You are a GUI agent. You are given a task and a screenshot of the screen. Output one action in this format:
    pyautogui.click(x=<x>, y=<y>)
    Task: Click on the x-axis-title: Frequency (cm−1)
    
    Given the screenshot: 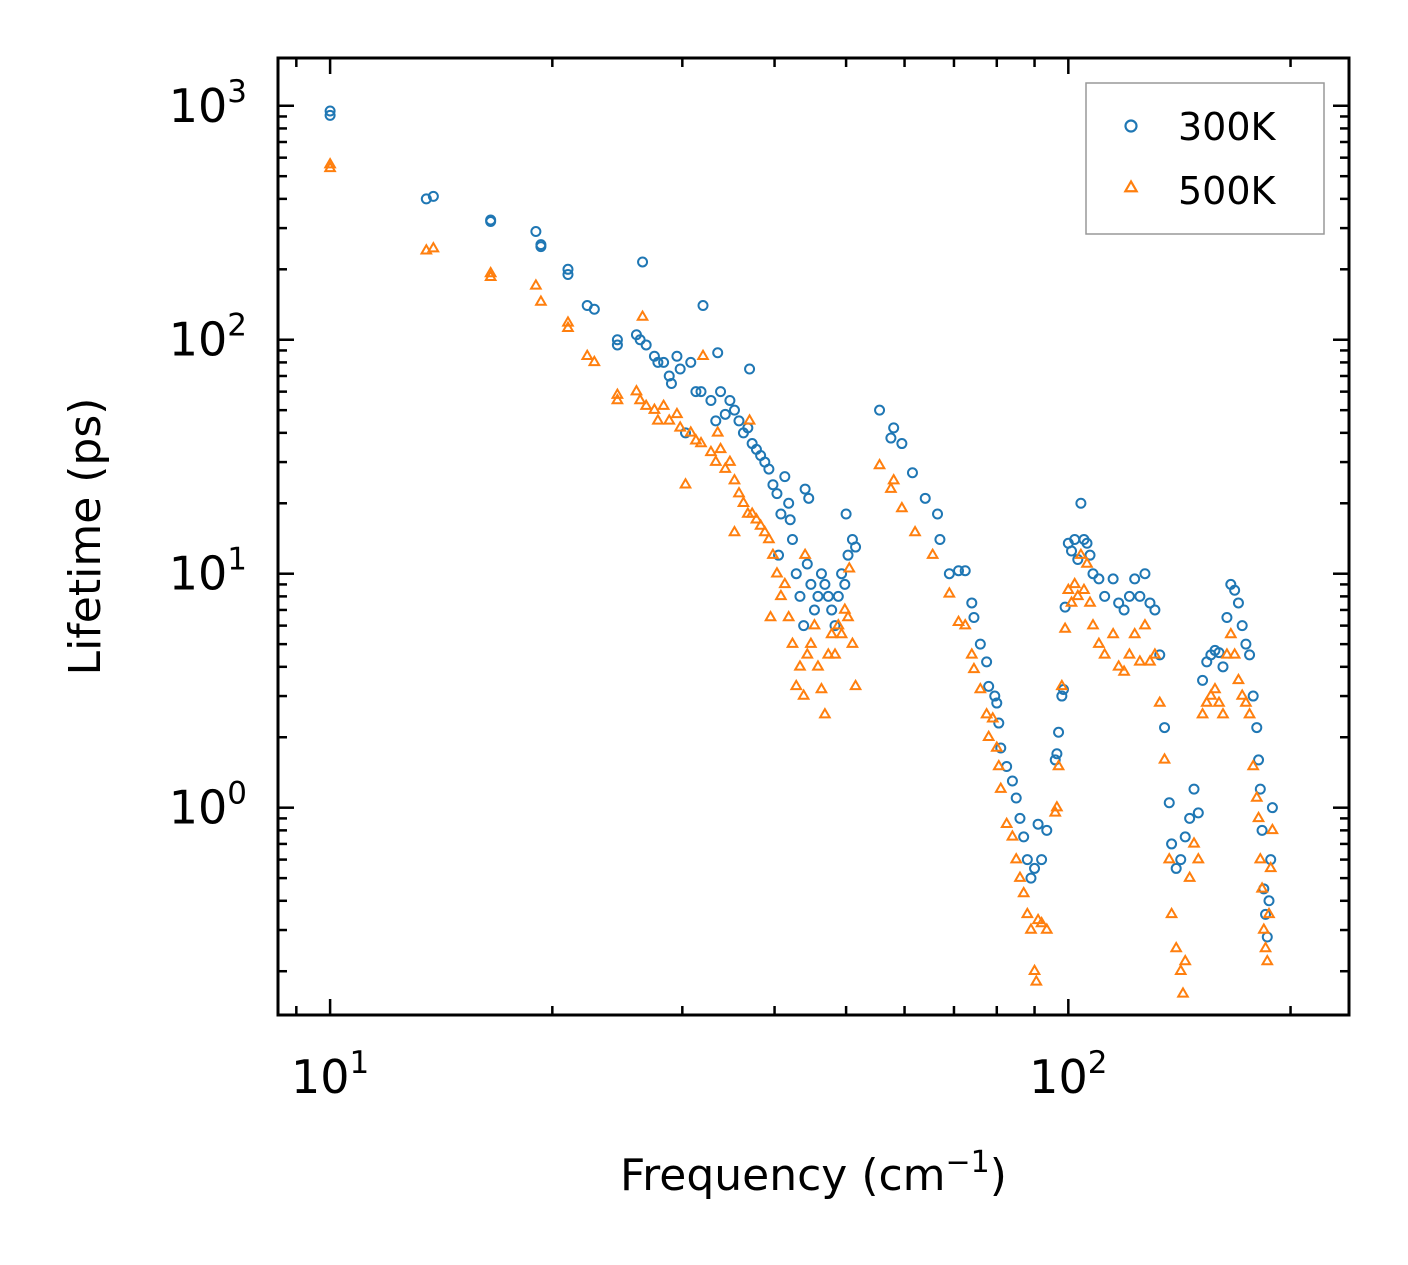 What is the action you would take?
    pyautogui.click(x=813, y=1173)
    